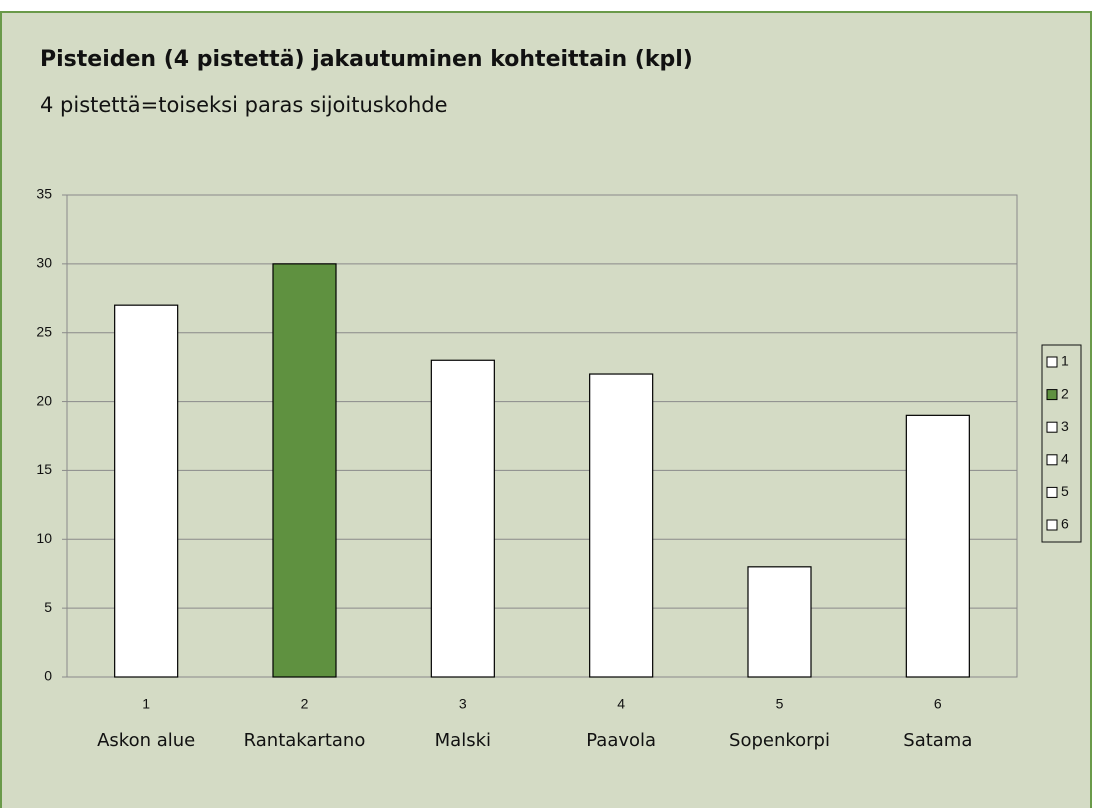  I want to click on x-category-name: Satama, so click(937, 740).